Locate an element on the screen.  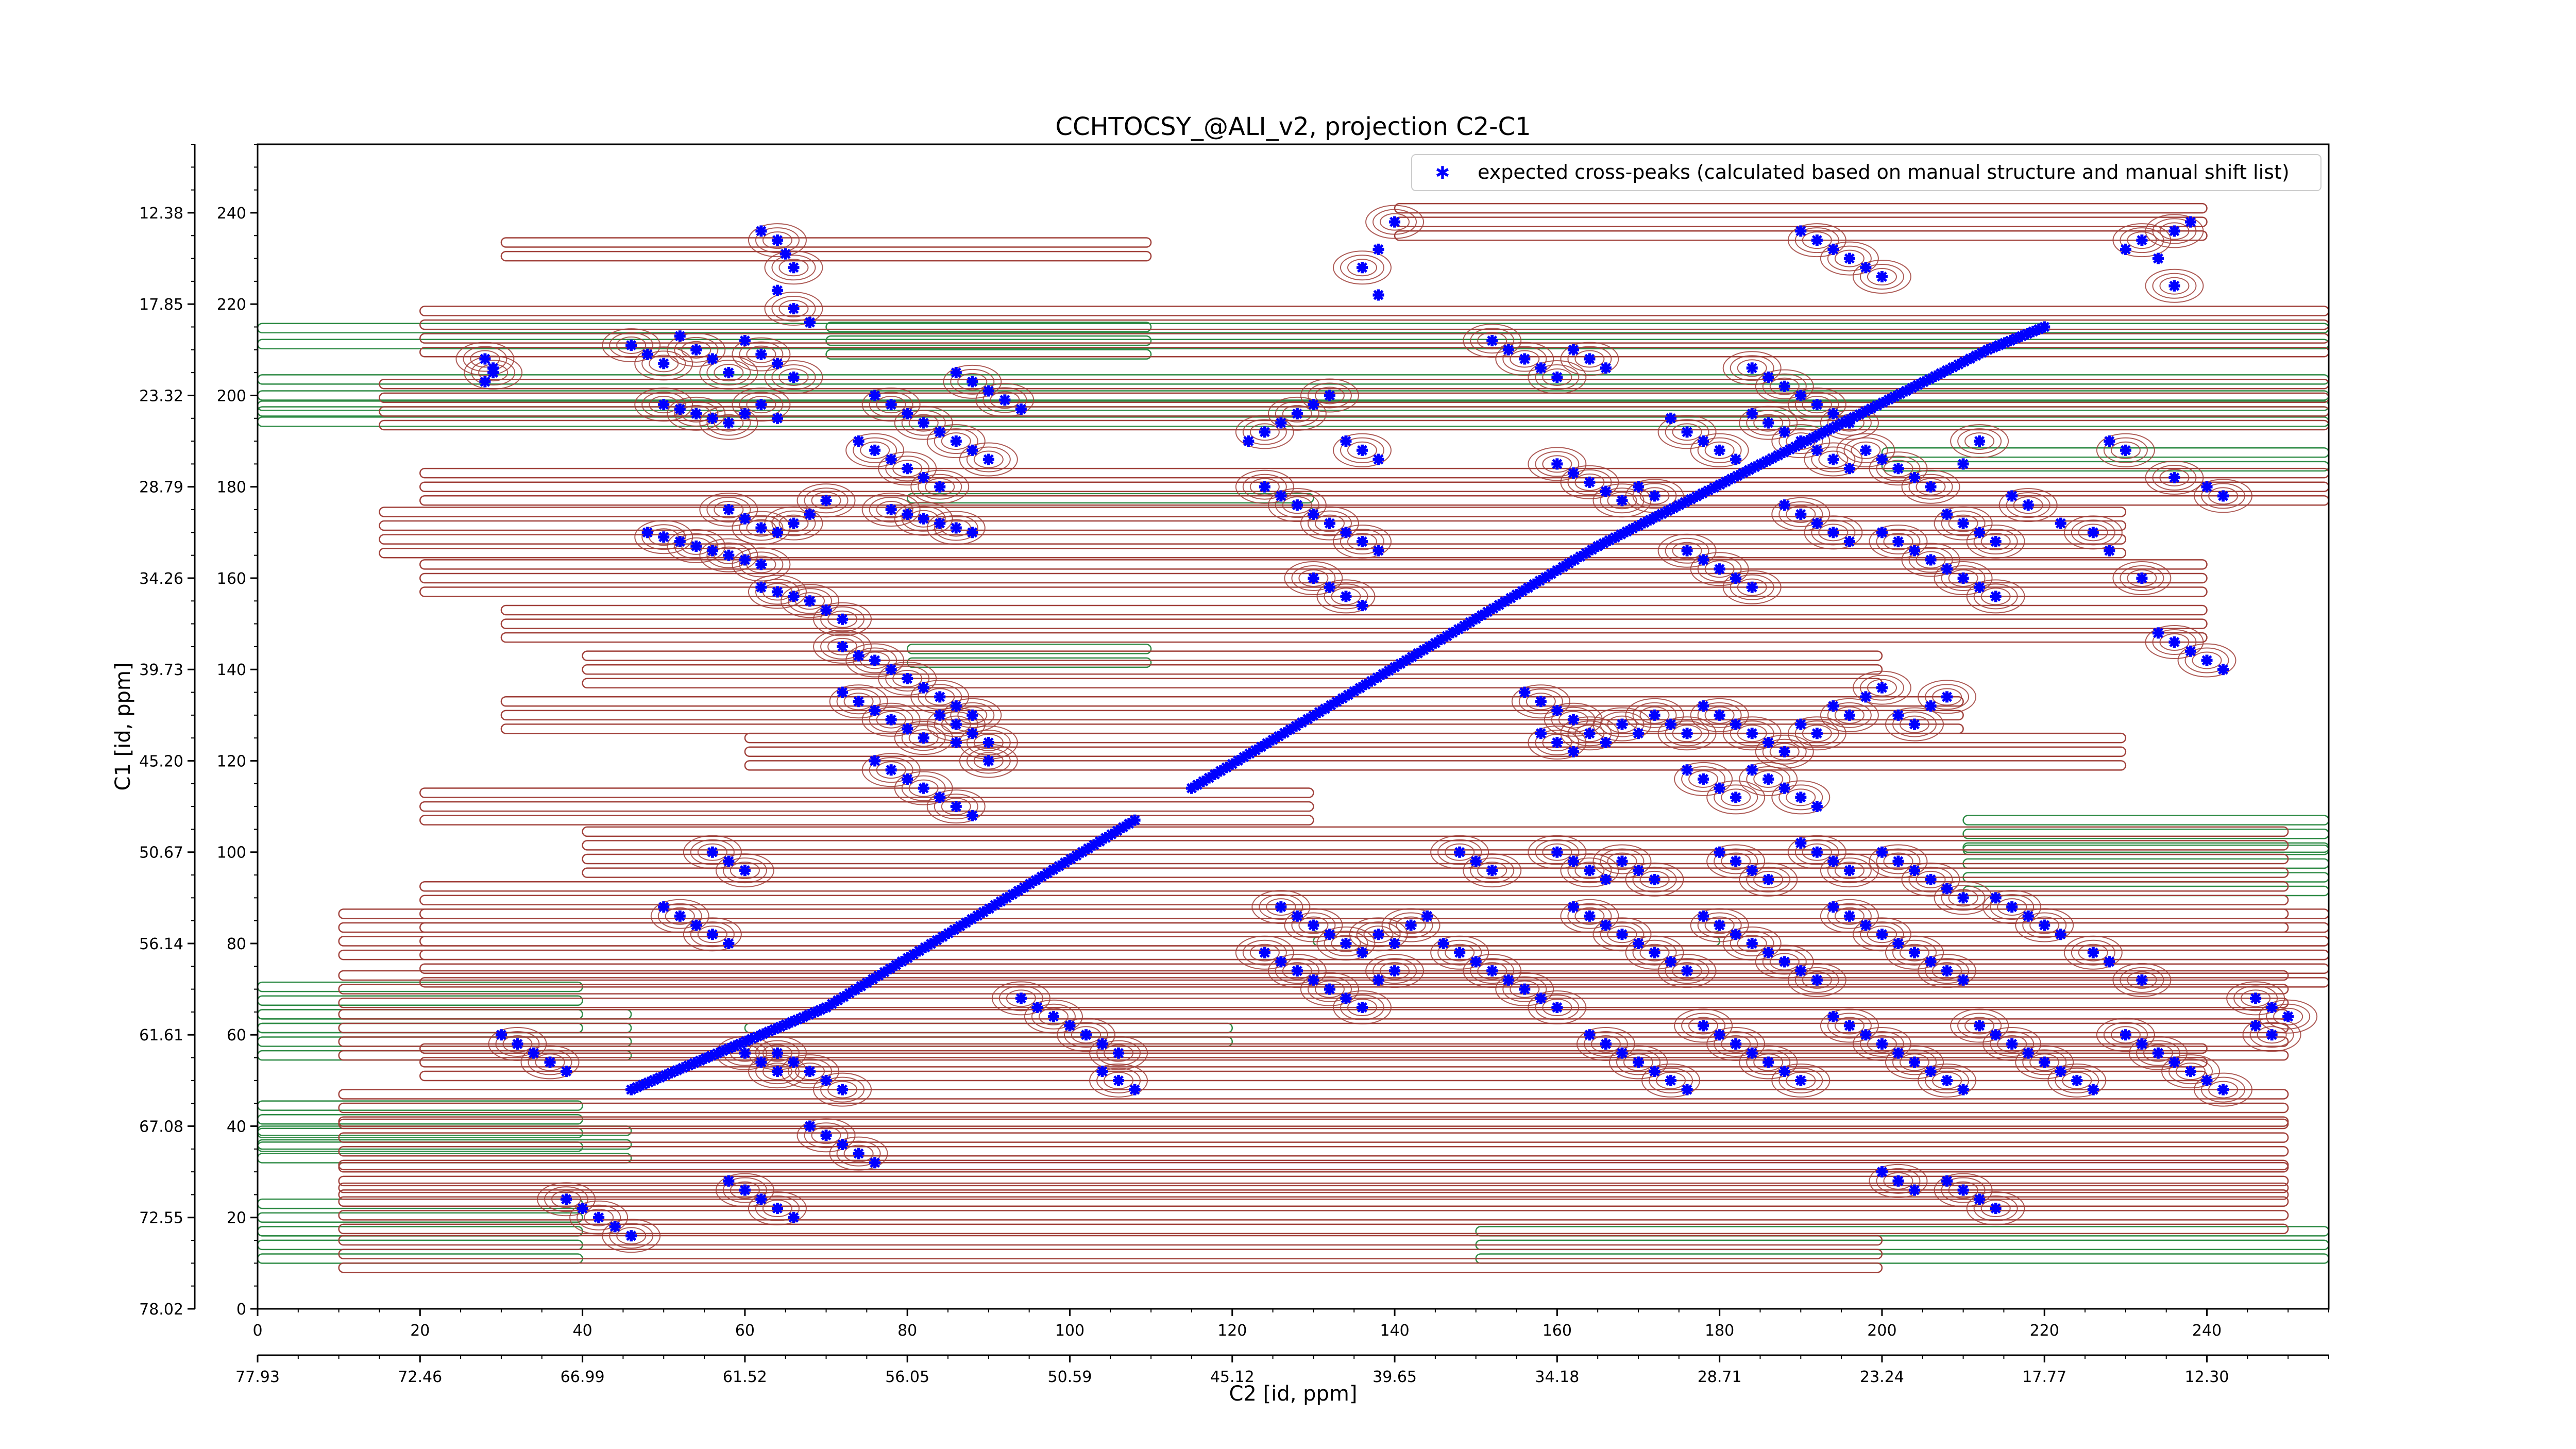
x-ppm-tick-label: 66.99 is located at coordinates (583, 1377).